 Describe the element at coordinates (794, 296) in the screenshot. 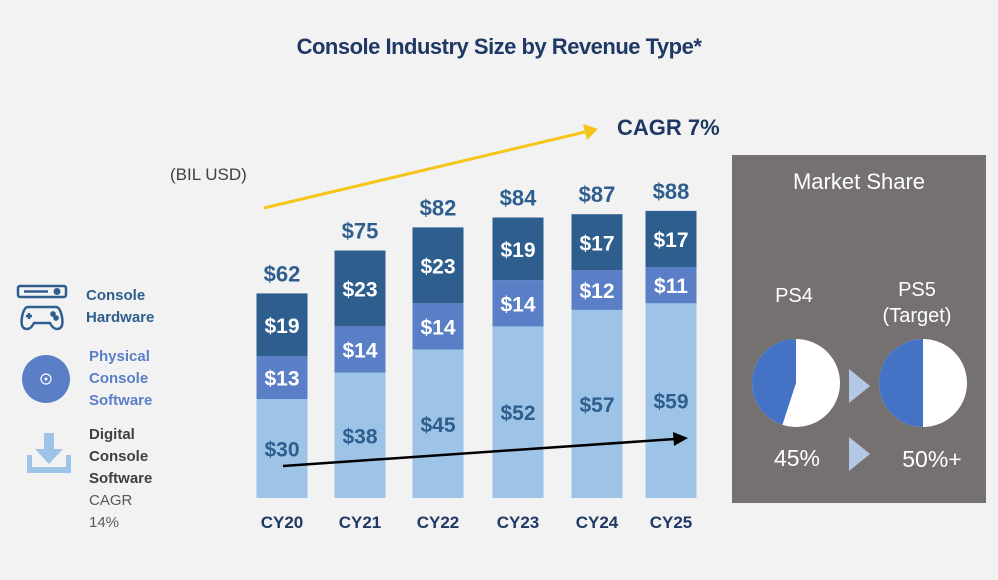

I see `ps4-label: PS4` at that location.